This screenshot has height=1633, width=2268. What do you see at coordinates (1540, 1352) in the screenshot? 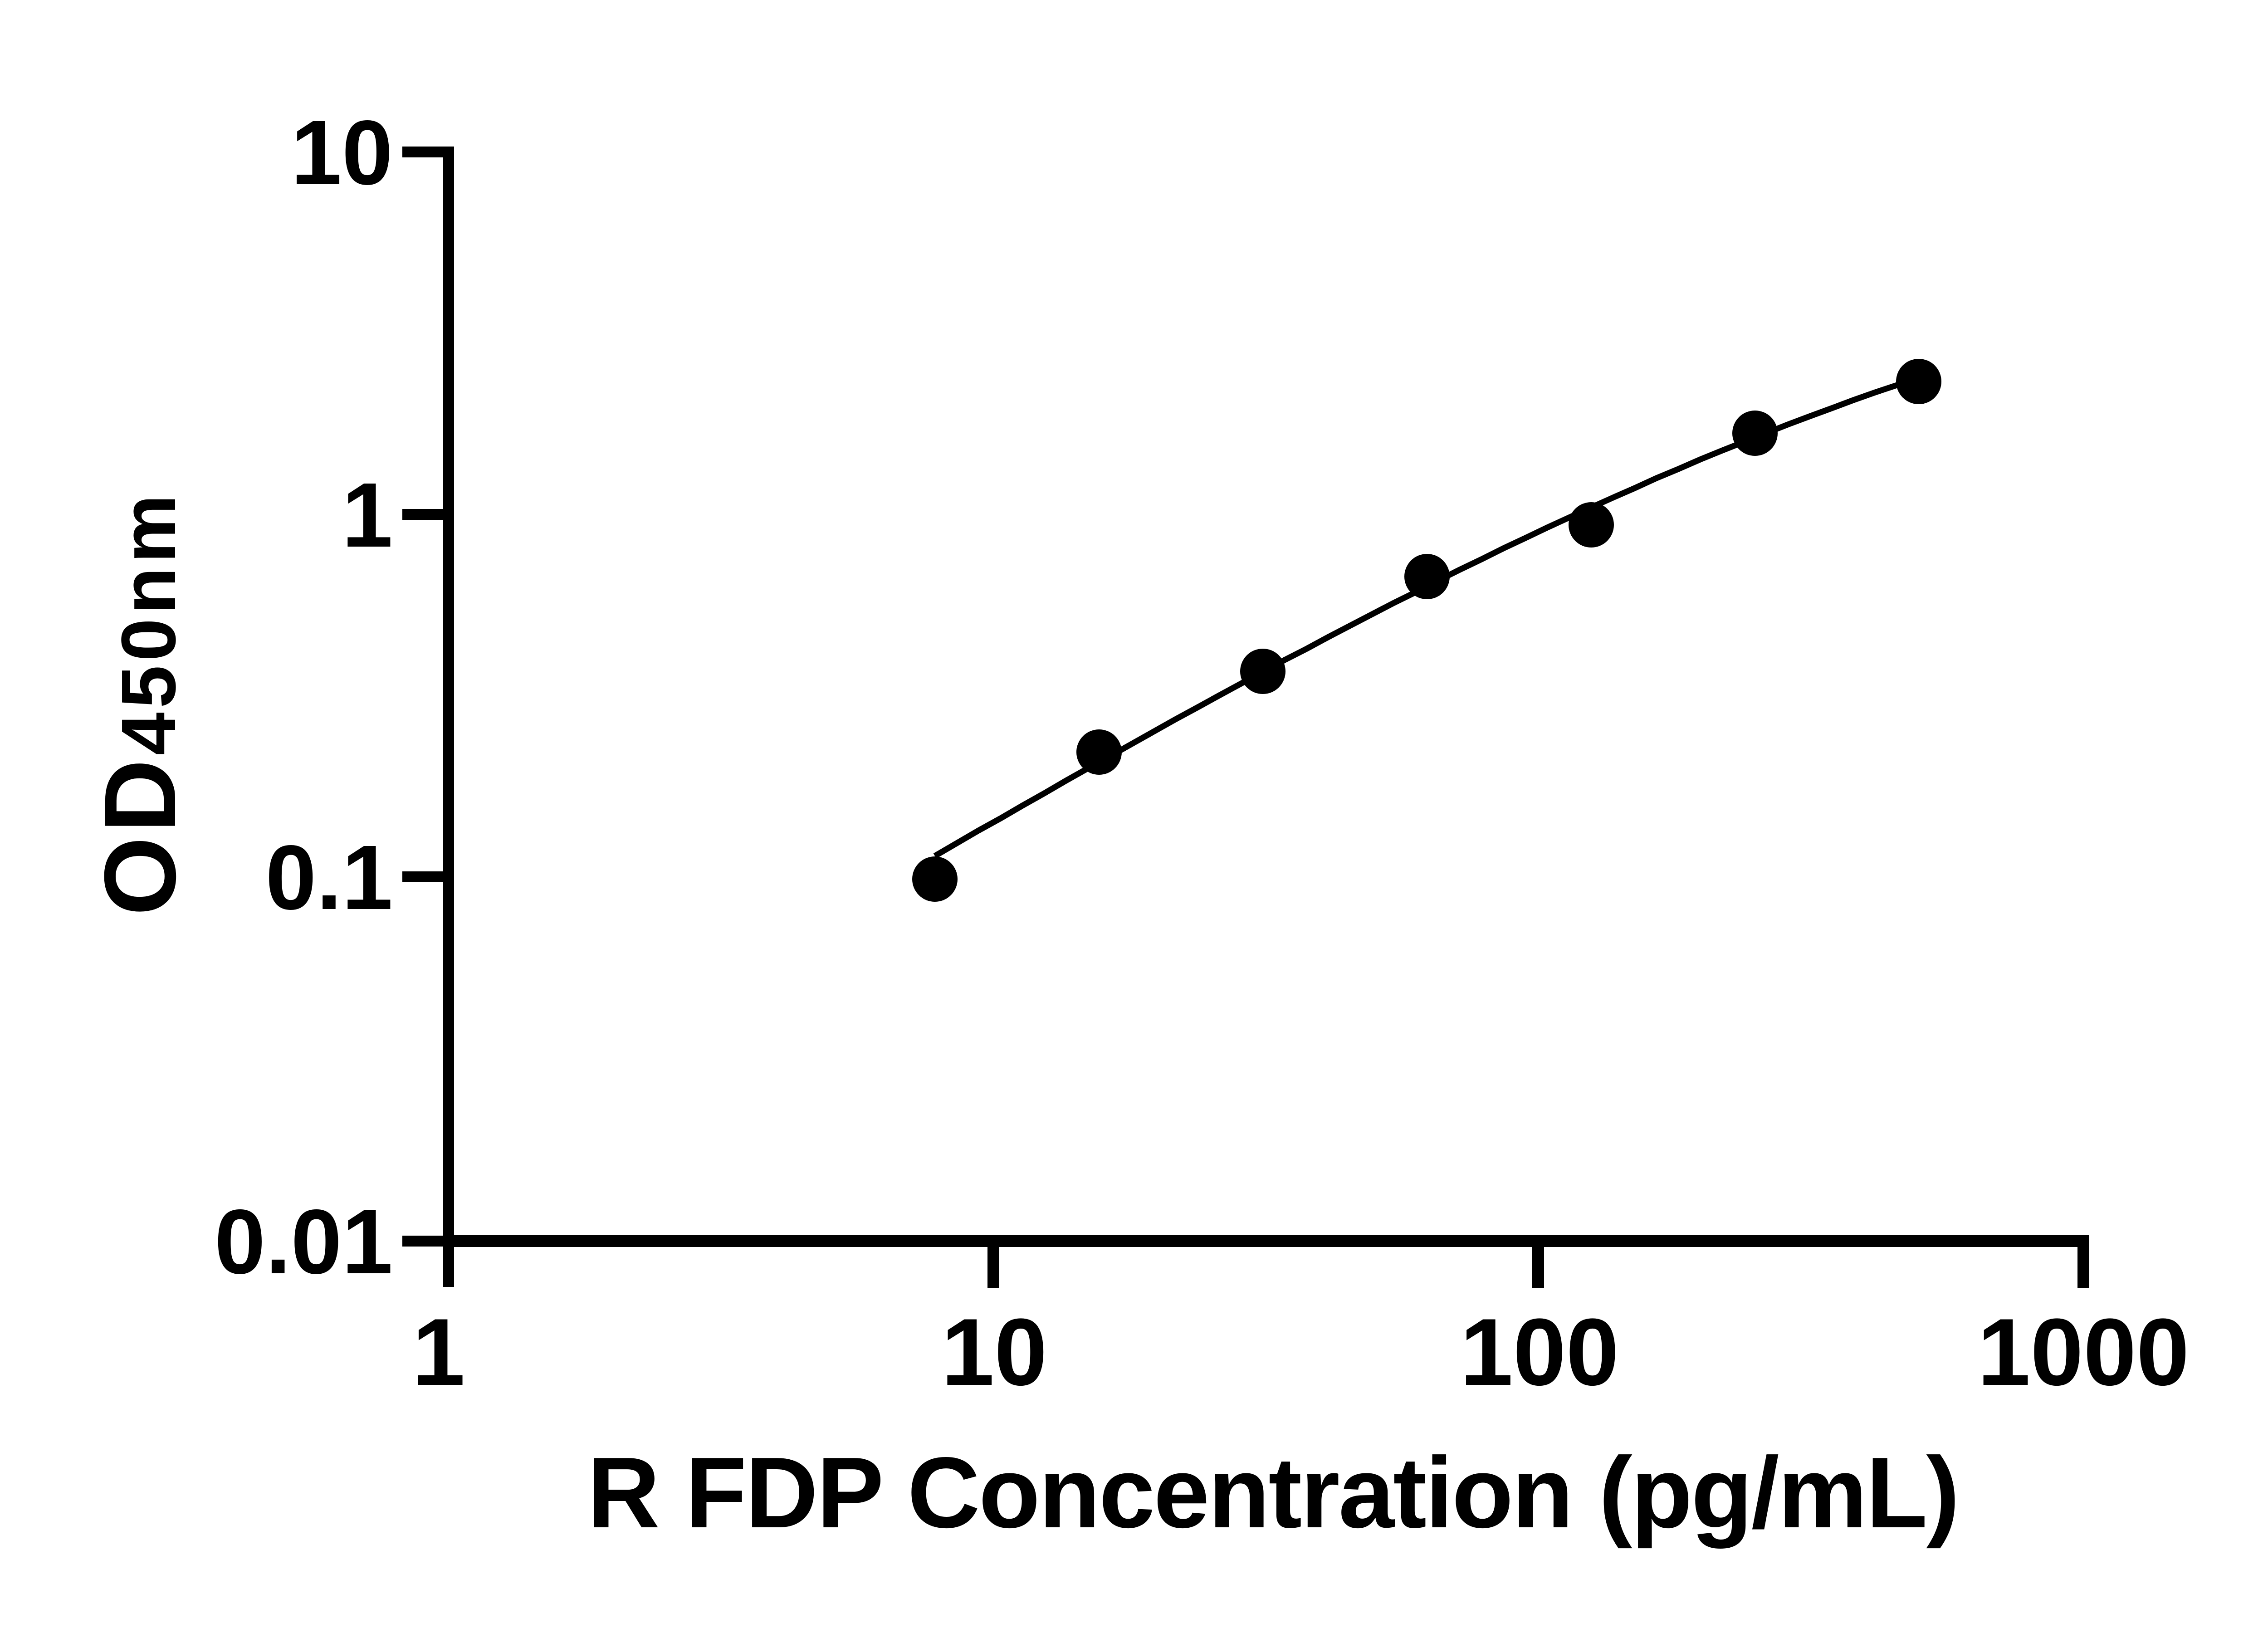
I see `svg-text: 100` at bounding box center [1540, 1352].